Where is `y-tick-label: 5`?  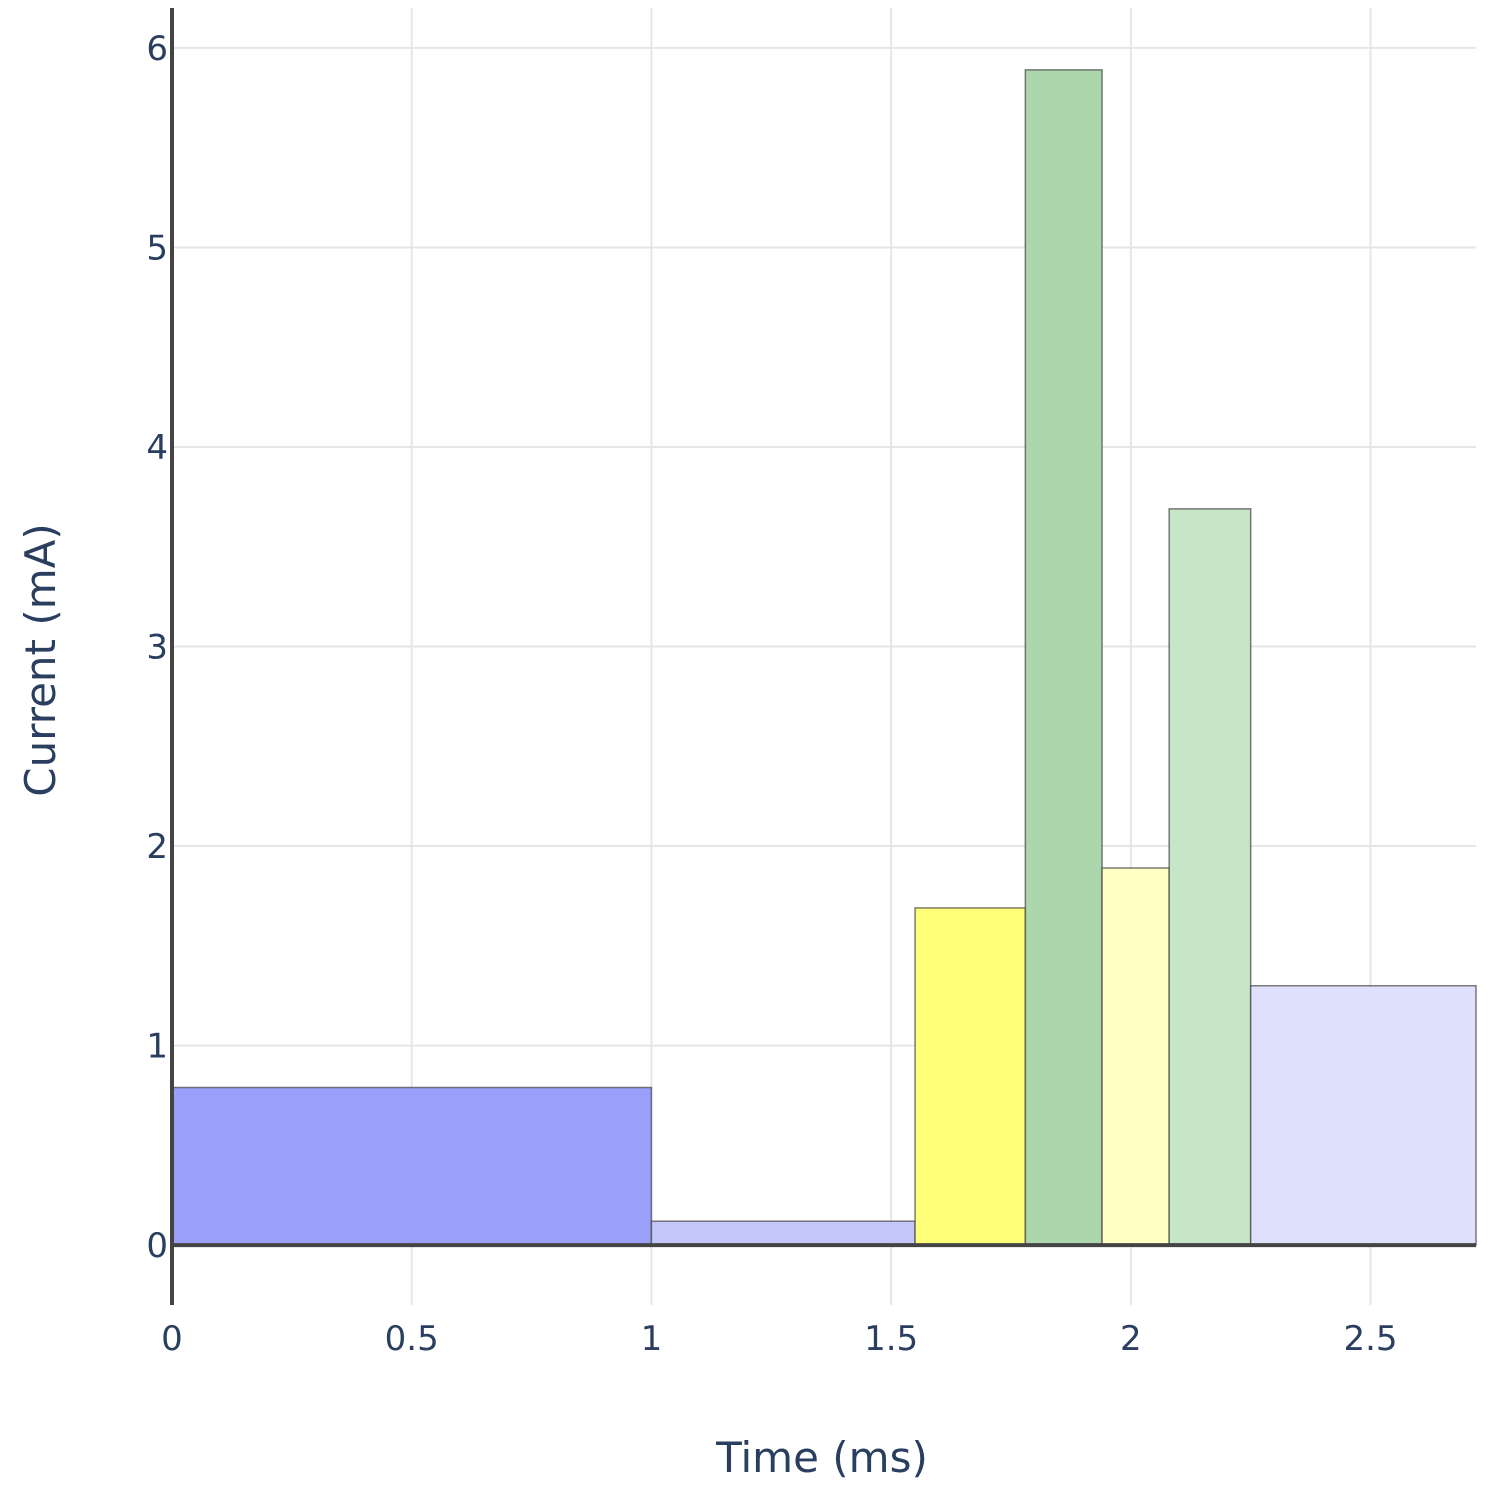 y-tick-label: 5 is located at coordinates (157, 248).